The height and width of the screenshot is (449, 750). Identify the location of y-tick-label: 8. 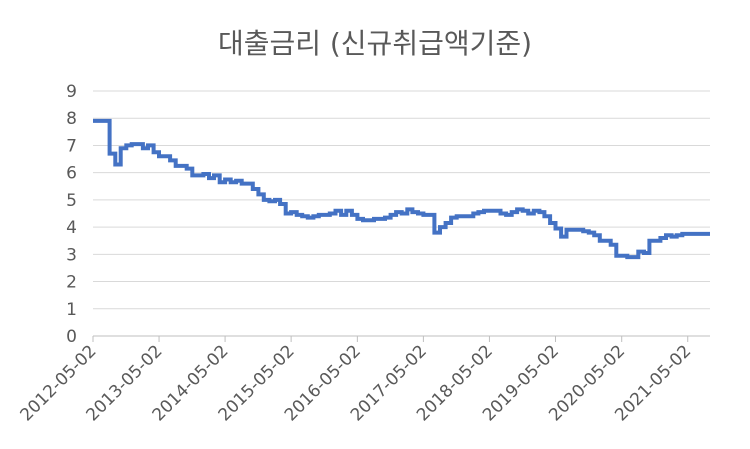
(71, 119).